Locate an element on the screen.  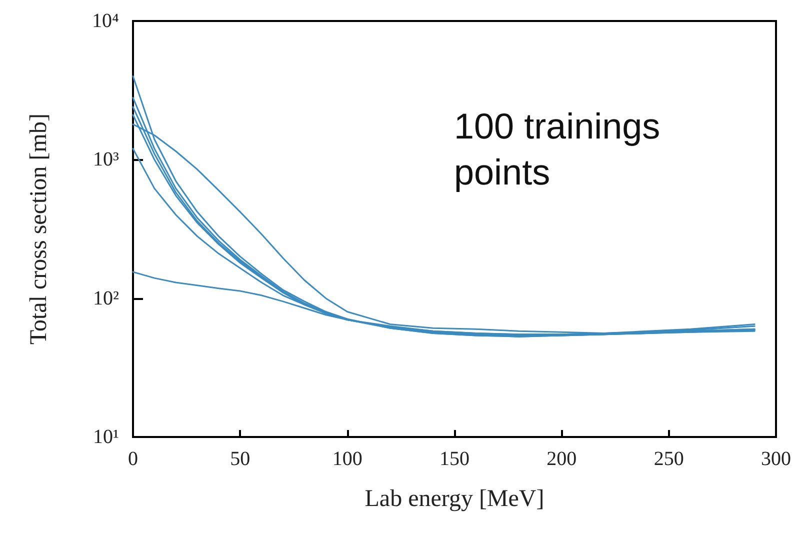
x-tick-label: 50 is located at coordinates (240, 459).